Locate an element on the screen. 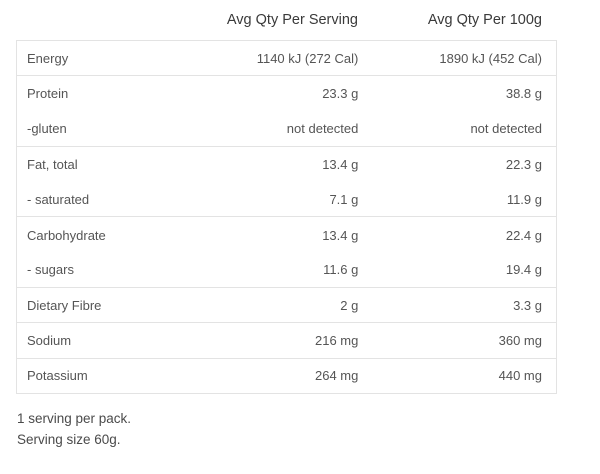 This screenshot has width=600, height=474. row-label: -gluten is located at coordinates (47, 129).